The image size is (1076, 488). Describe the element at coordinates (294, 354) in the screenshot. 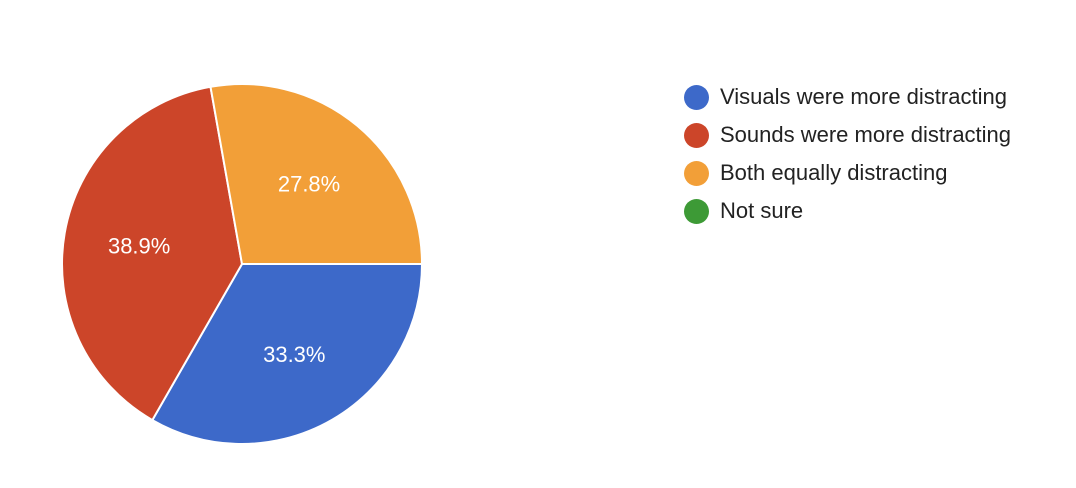

I see `pie-label-visuals: 33.3%` at that location.